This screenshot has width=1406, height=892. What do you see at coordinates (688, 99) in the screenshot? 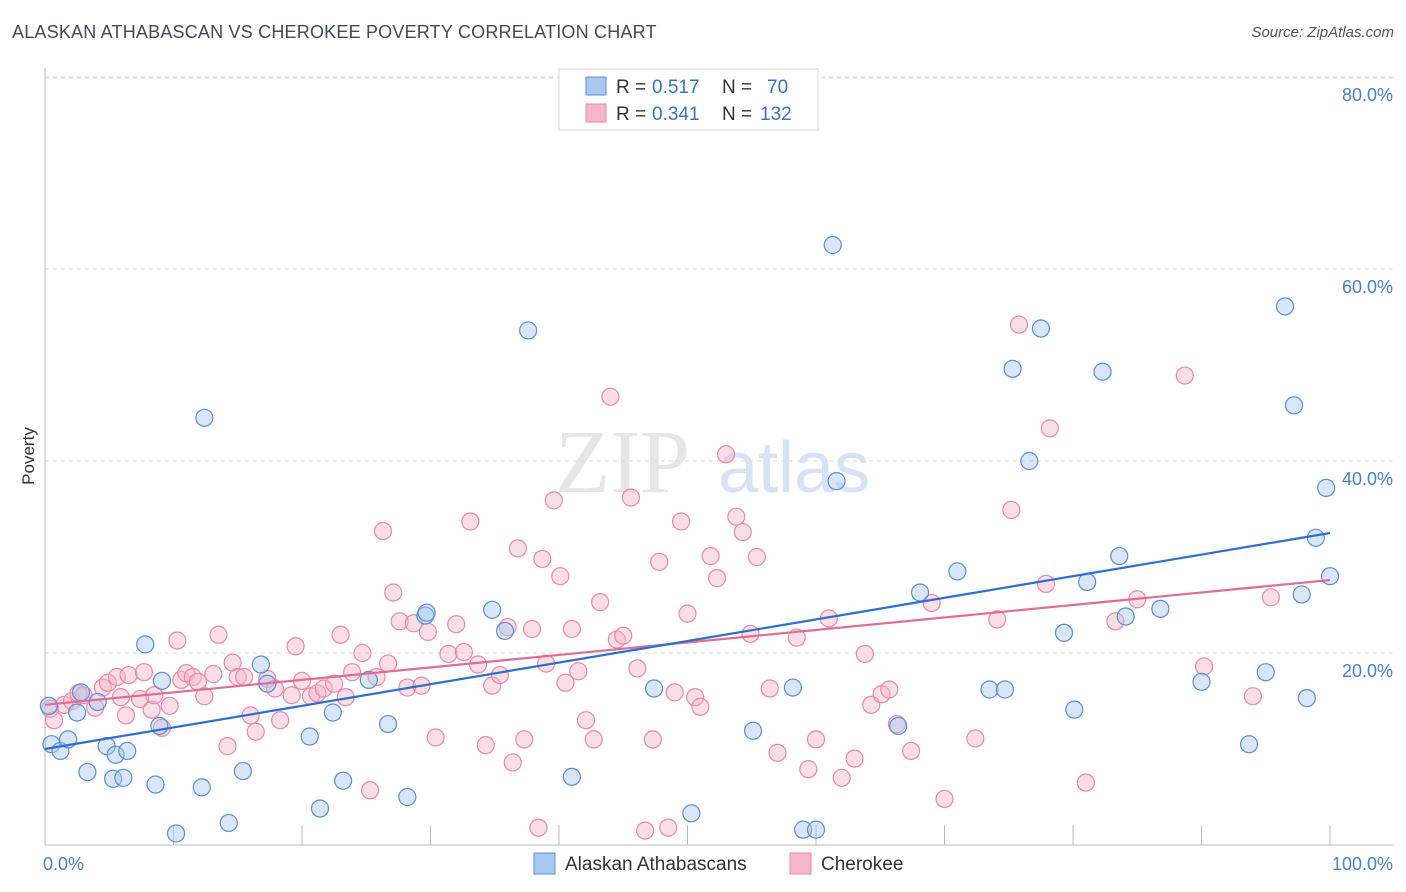
I see `stats-legend: R = 0.517 N = 70 R = 0.341 N = 132` at bounding box center [688, 99].